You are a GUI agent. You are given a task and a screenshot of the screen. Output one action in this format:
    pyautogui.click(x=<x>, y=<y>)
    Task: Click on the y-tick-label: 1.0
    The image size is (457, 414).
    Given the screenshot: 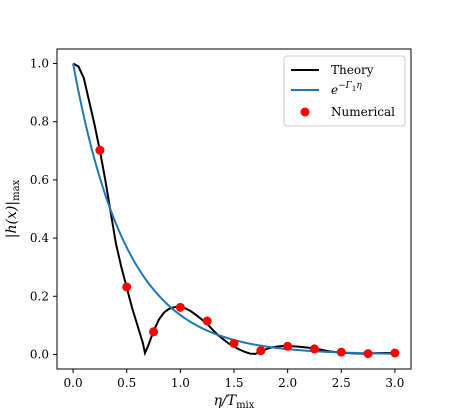 What is the action you would take?
    pyautogui.click(x=39, y=64)
    